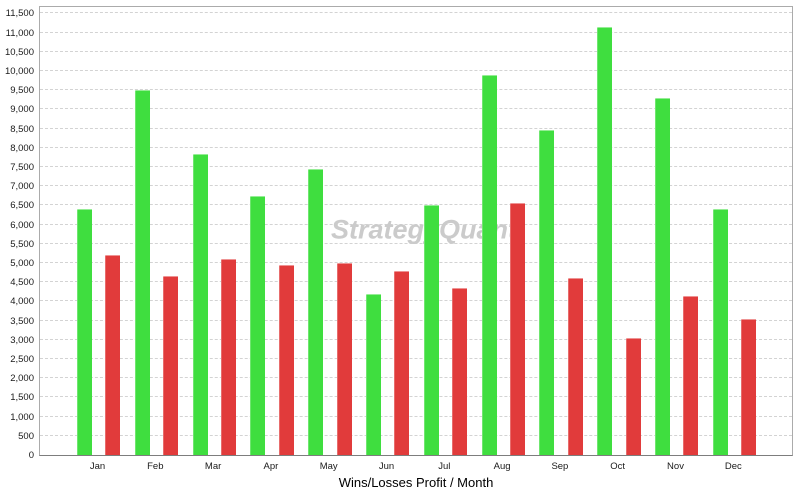 This screenshot has width=800, height=500. Describe the element at coordinates (26, 436) in the screenshot. I see `y-tick-label: 500` at that location.